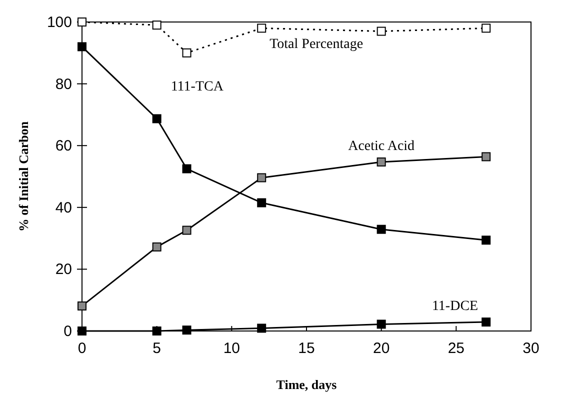 Image resolution: width=573 pixels, height=401 pixels. What do you see at coordinates (68, 331) in the screenshot?
I see `y-tick-label: 0` at bounding box center [68, 331].